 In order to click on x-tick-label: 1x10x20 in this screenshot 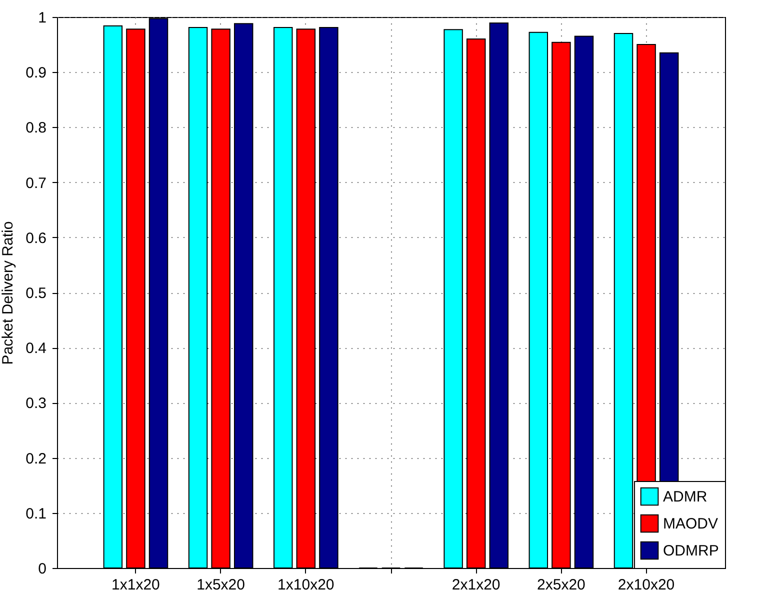, I will do `click(306, 584)`.